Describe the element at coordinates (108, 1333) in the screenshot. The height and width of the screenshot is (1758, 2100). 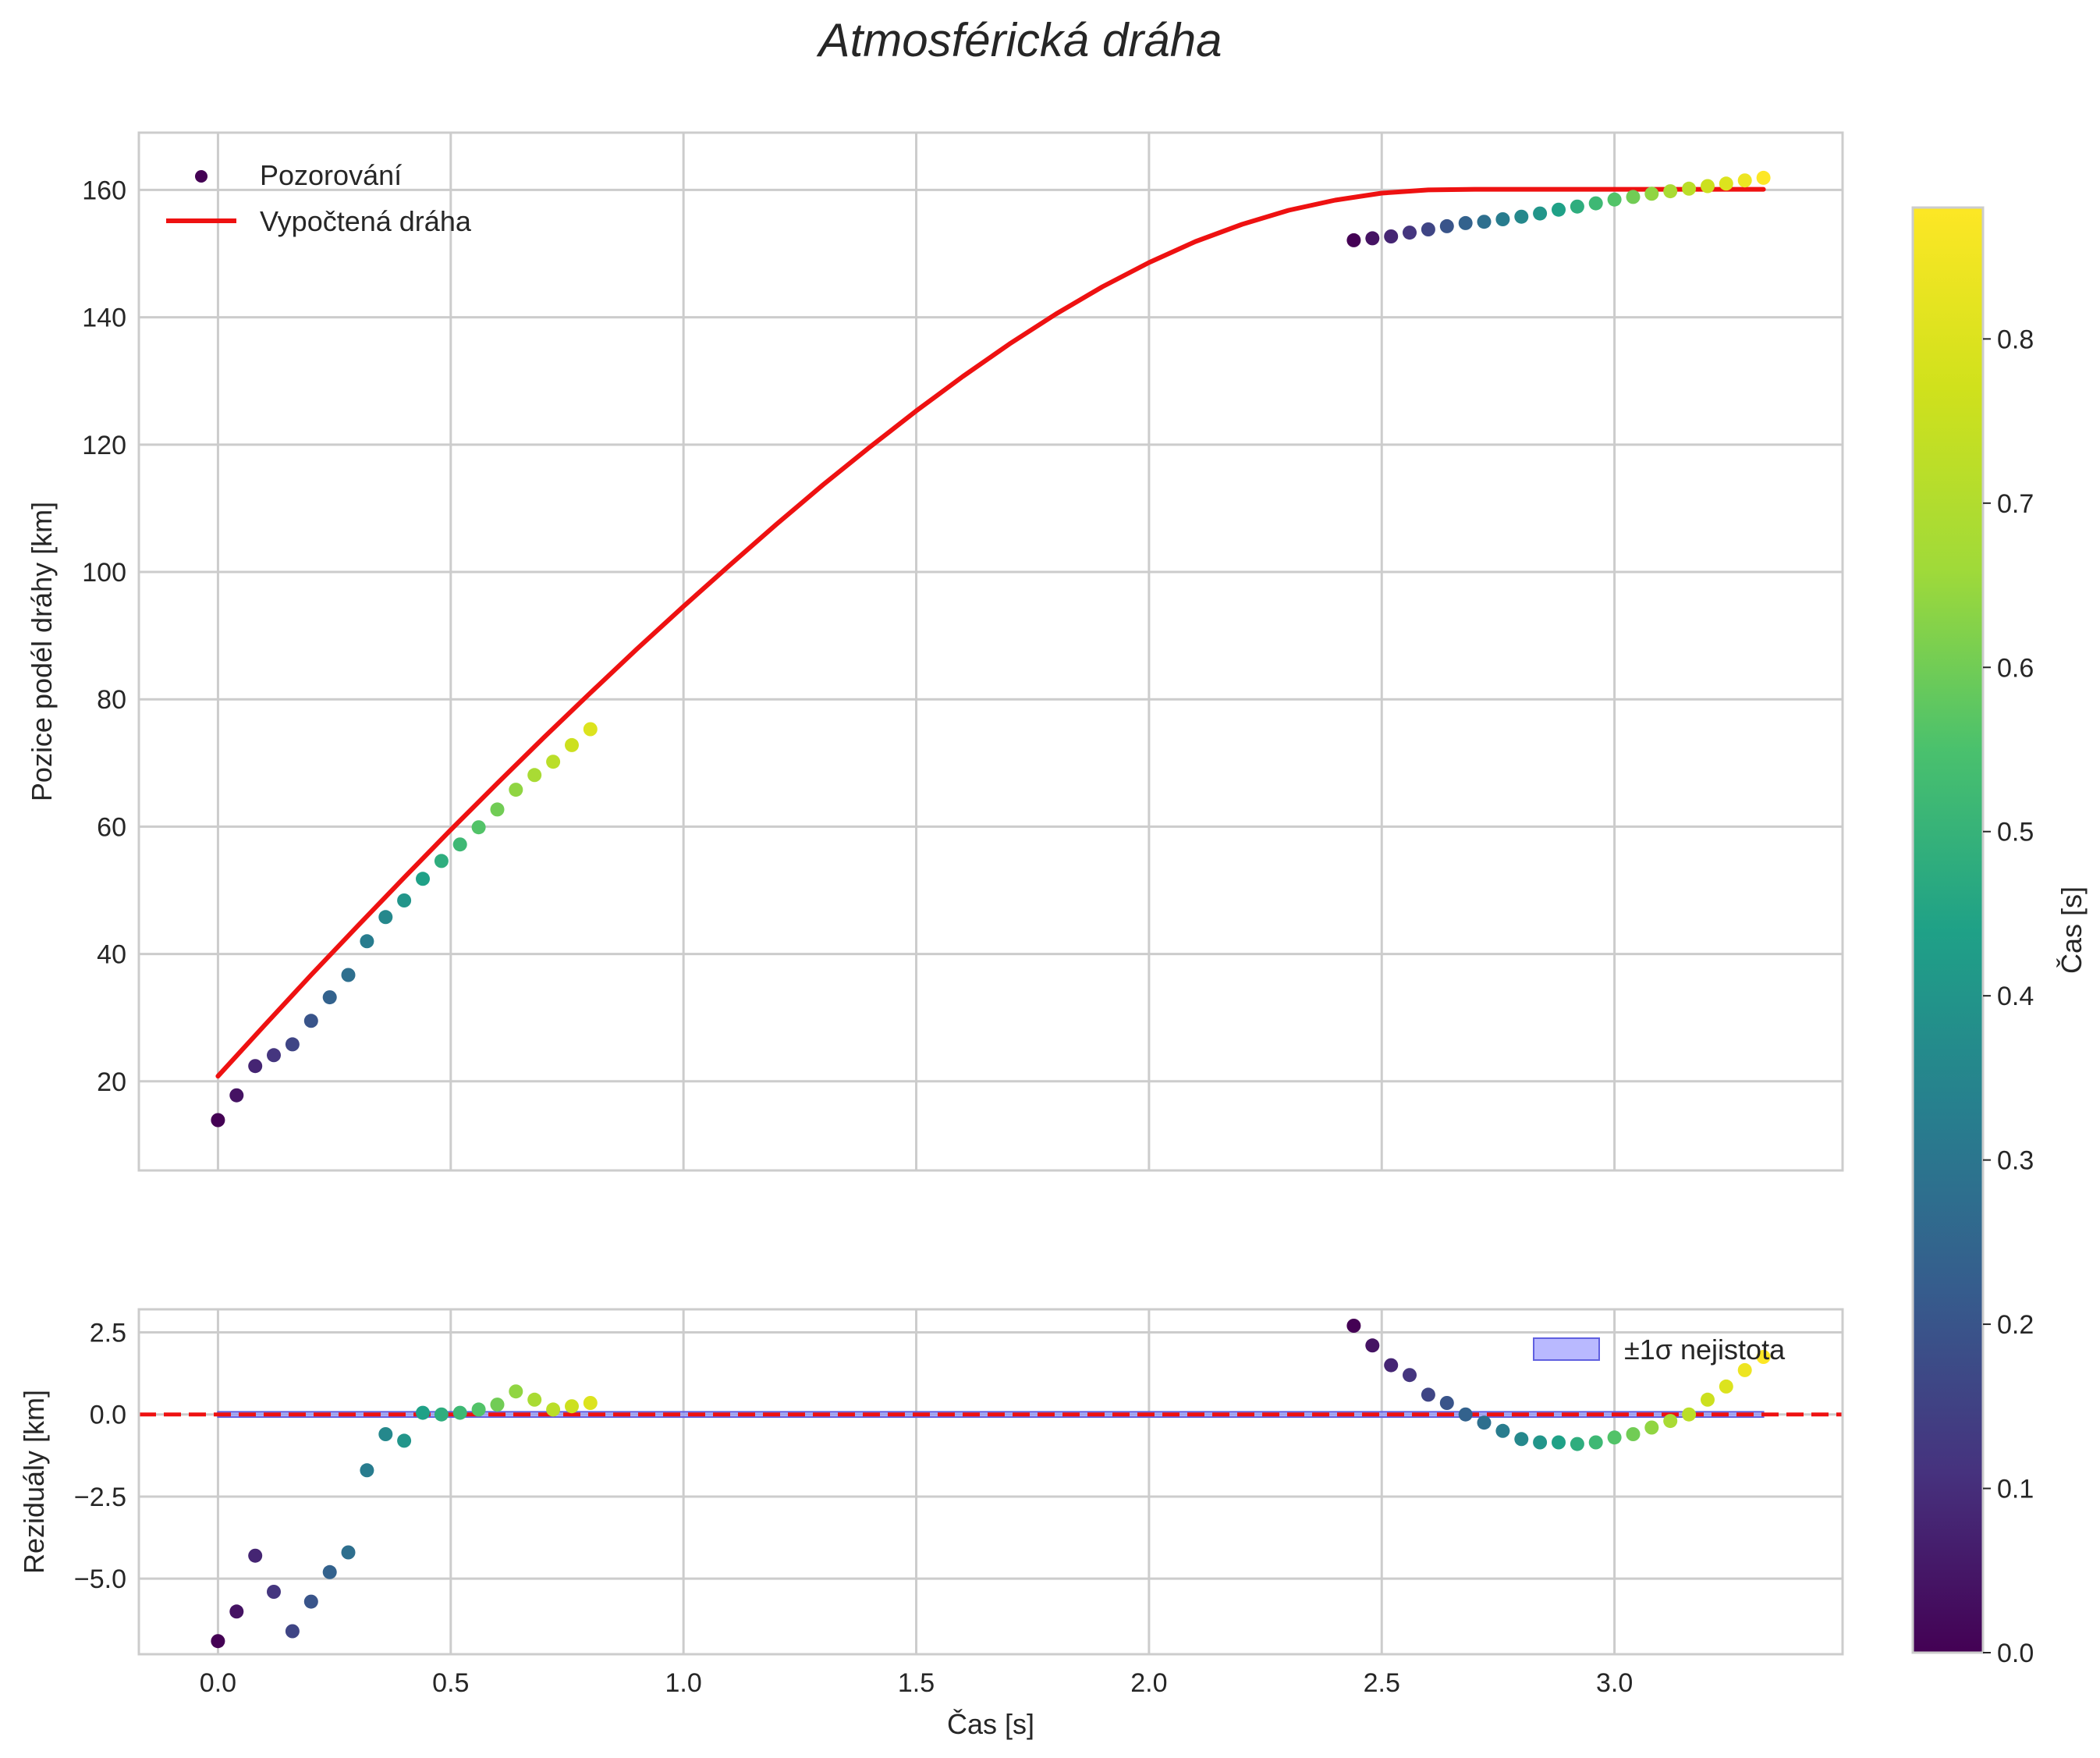
I see `bottom-y-tick-label: 2.5` at that location.